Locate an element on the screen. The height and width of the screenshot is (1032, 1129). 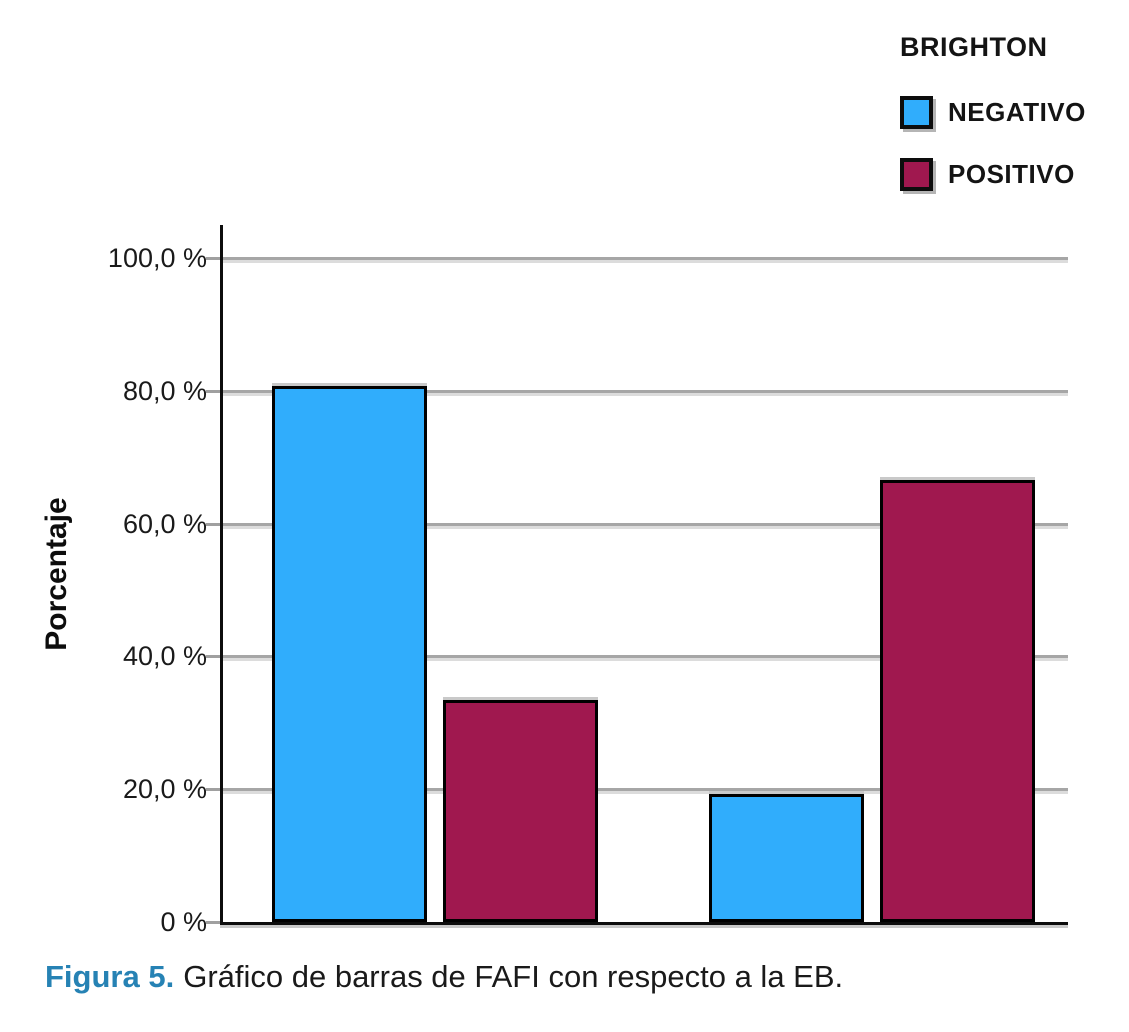
legend-item-negativo: NEGATIVO is located at coordinates (993, 112).